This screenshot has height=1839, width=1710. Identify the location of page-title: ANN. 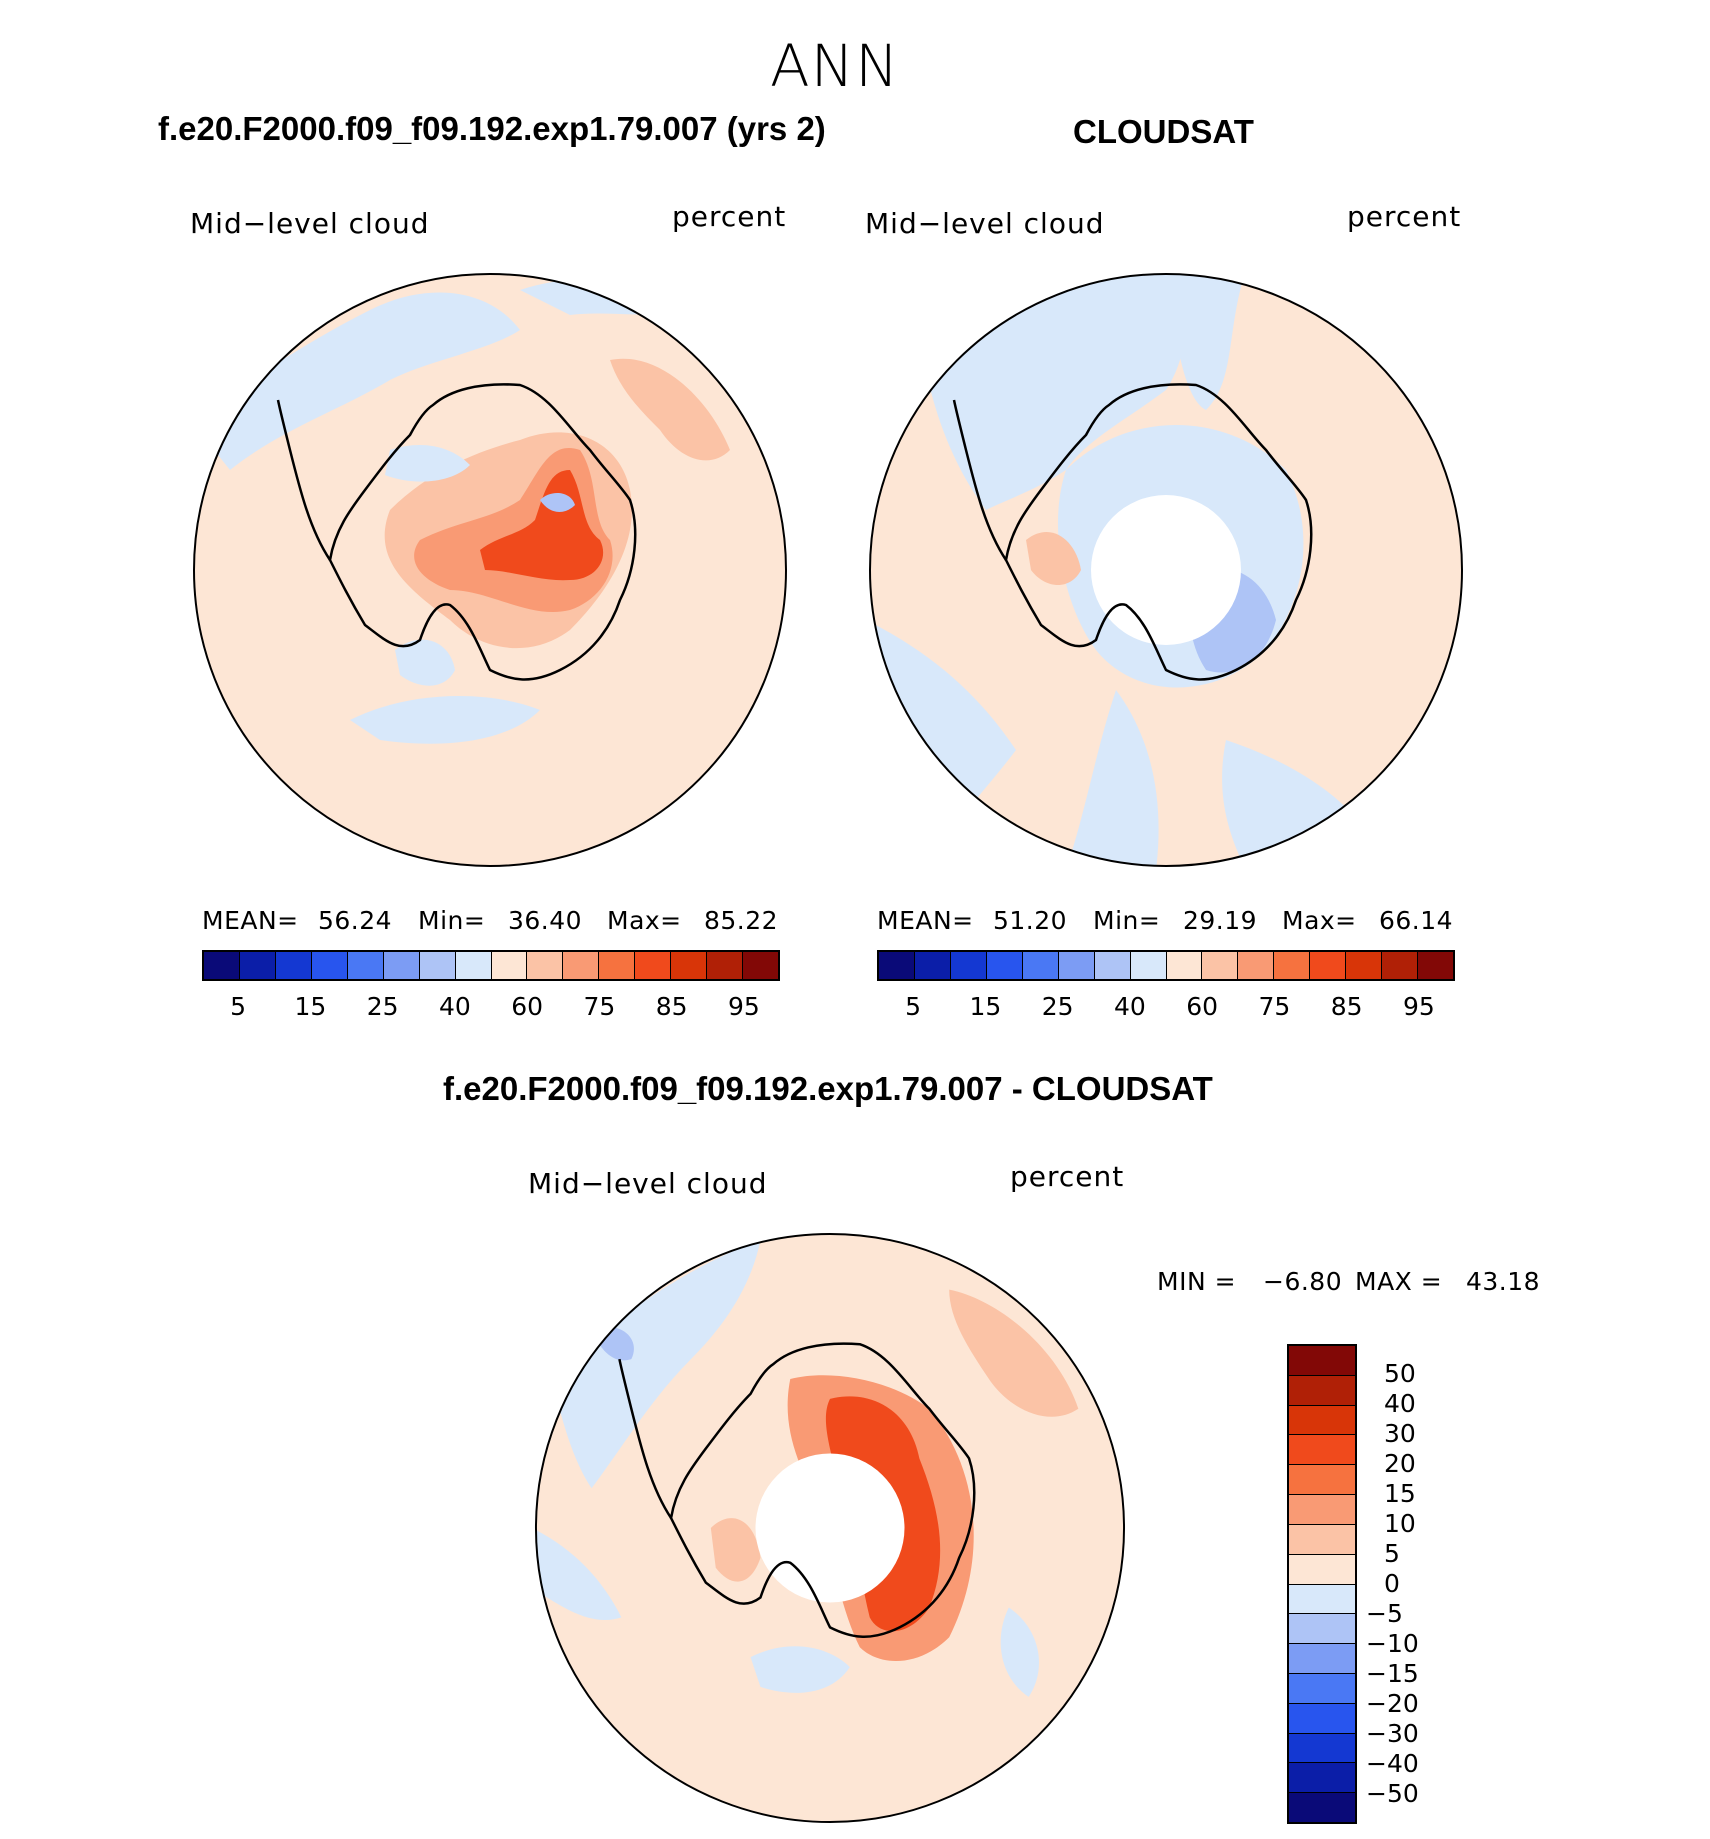
(835, 66).